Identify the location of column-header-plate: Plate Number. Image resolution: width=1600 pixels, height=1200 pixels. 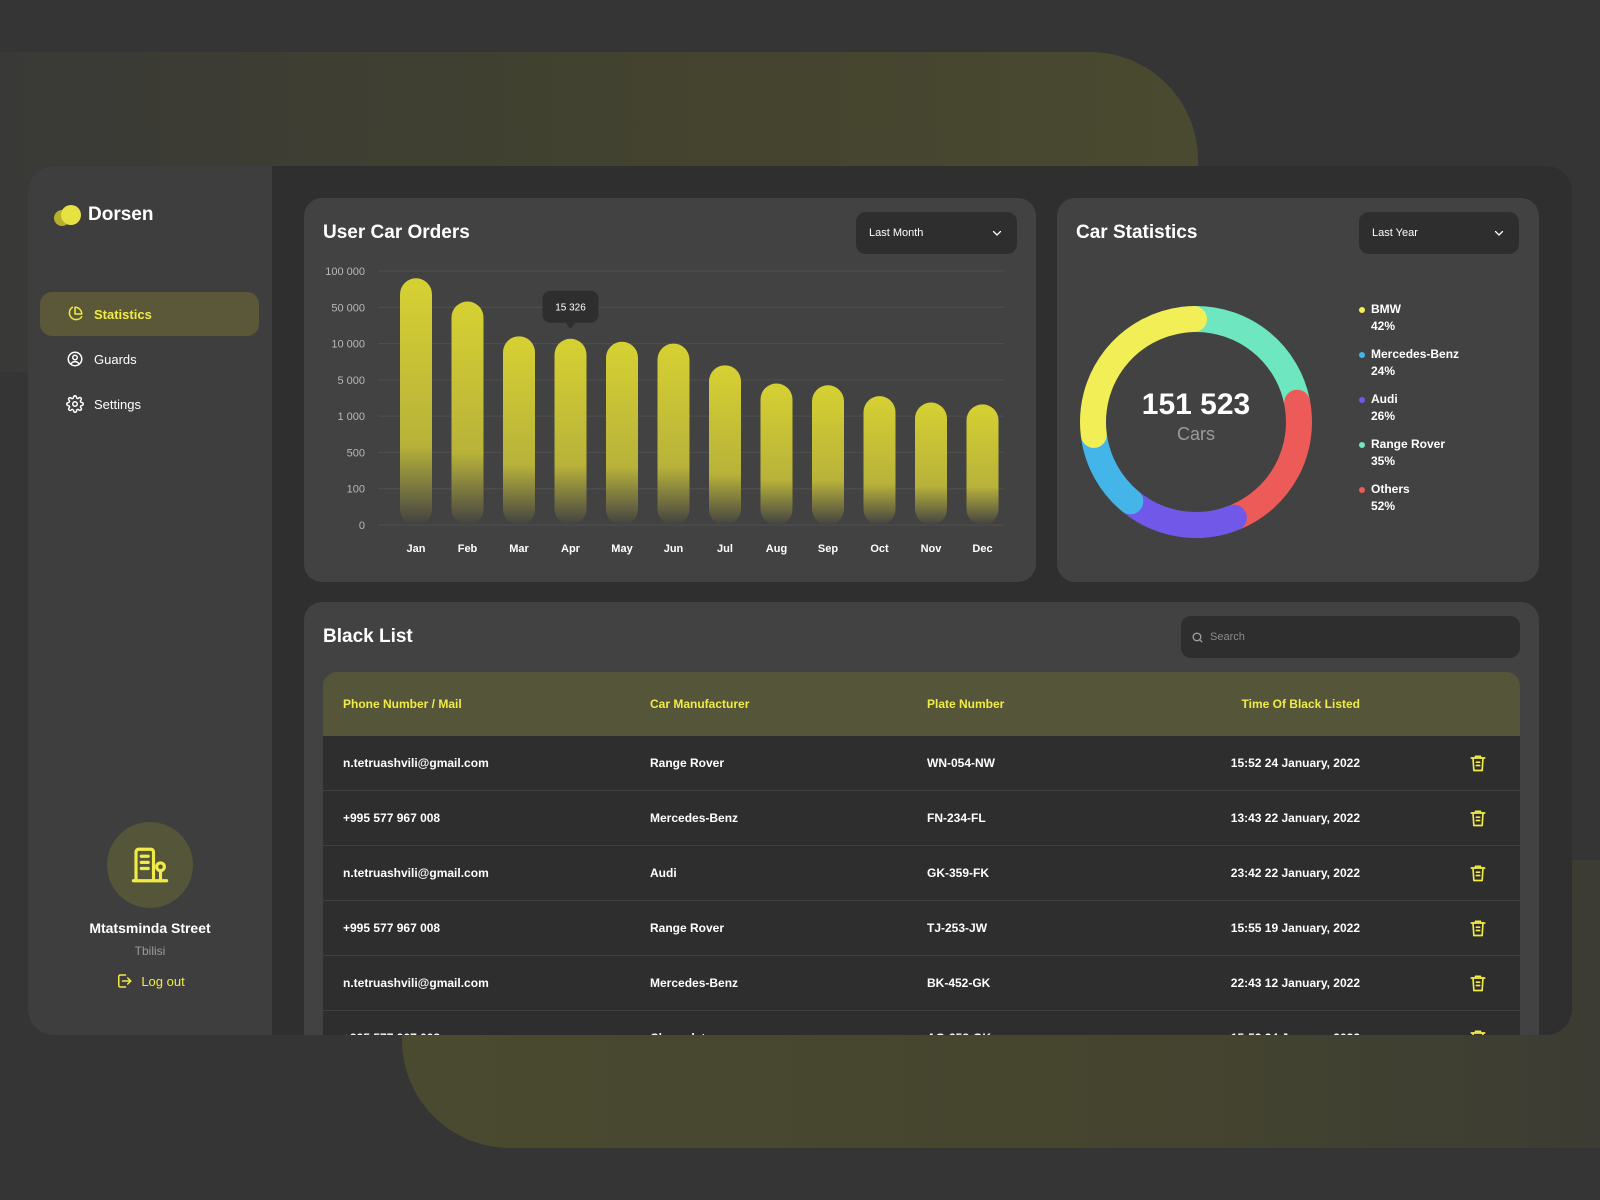
(966, 704).